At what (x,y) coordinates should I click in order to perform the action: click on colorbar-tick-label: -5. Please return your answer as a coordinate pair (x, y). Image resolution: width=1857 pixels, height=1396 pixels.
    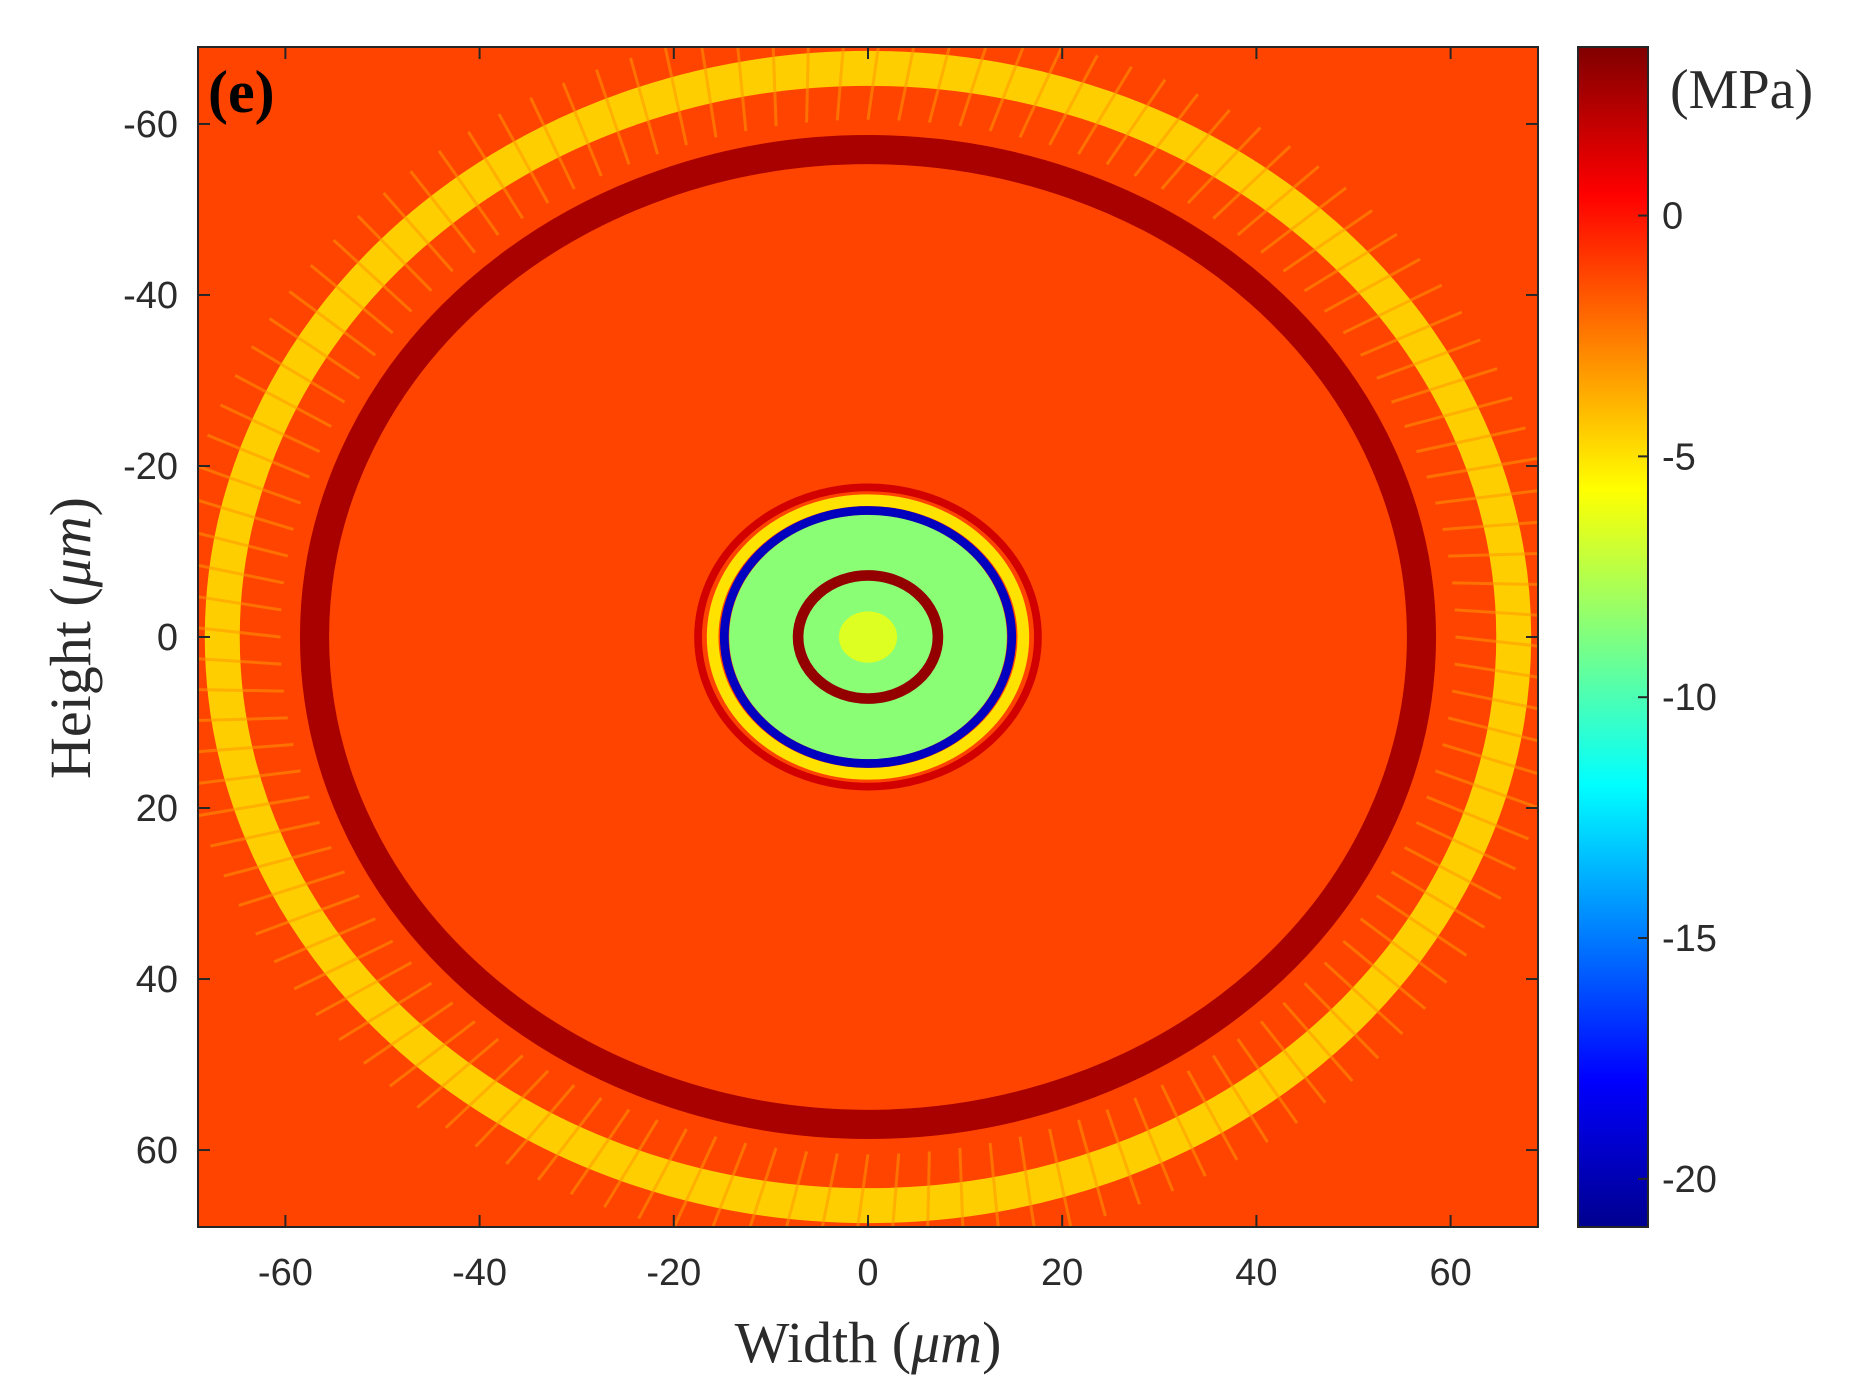
    Looking at the image, I should click on (1679, 457).